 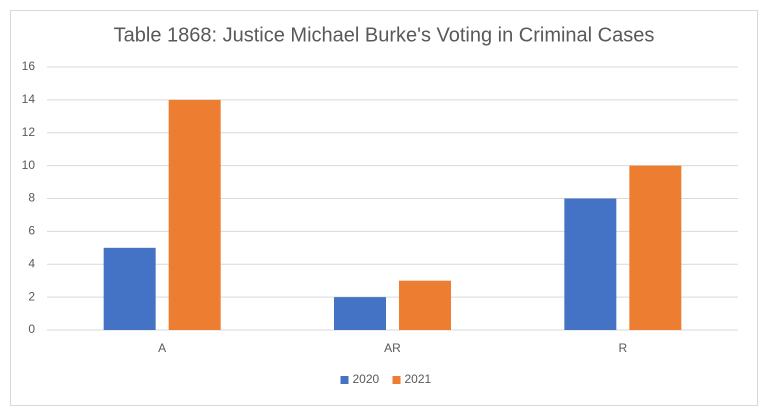 What do you see at coordinates (366, 379) in the screenshot?
I see `legend-label: 2020` at bounding box center [366, 379].